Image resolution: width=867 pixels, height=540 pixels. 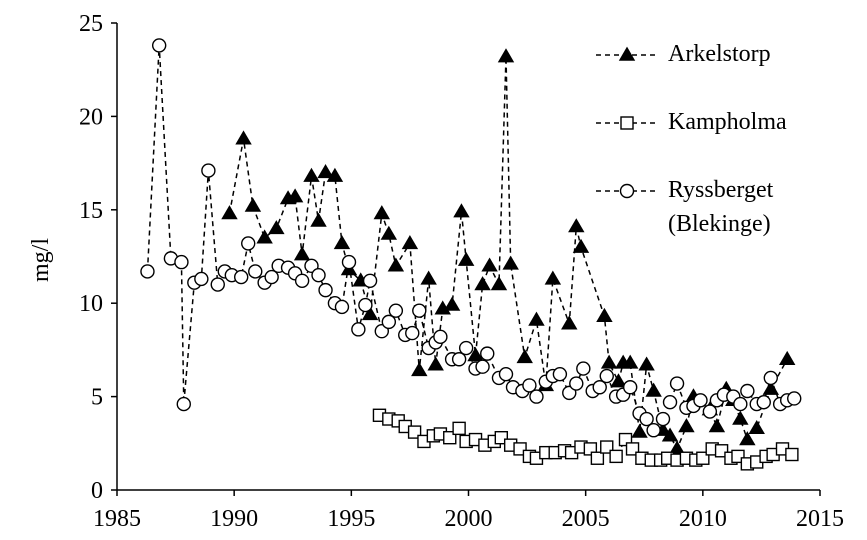 What do you see at coordinates (721, 207) in the screenshot?
I see `legend-label: Ryssberget (Blekinge)` at bounding box center [721, 207].